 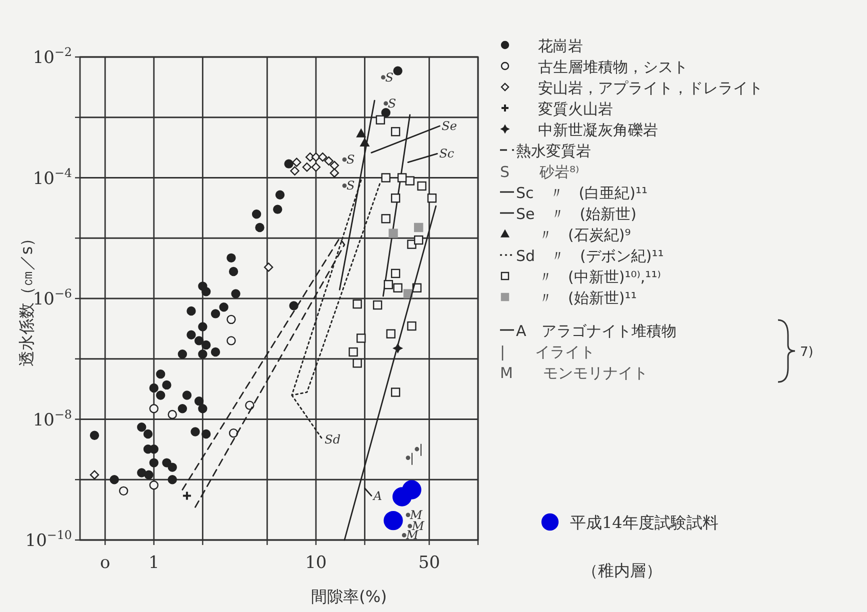 What do you see at coordinates (807, 352) in the screenshot?
I see `text: 7)` at bounding box center [807, 352].